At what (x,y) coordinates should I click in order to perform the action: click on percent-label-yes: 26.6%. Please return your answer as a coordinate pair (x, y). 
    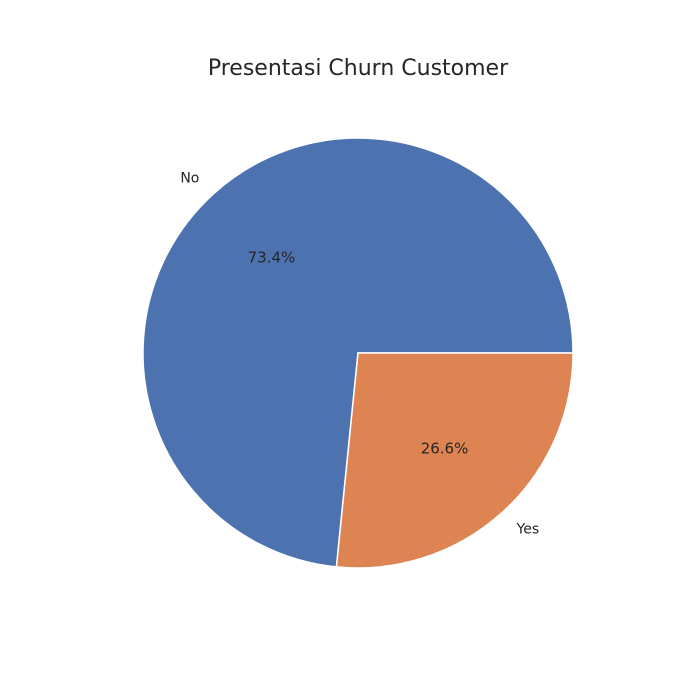
    Looking at the image, I should click on (445, 449).